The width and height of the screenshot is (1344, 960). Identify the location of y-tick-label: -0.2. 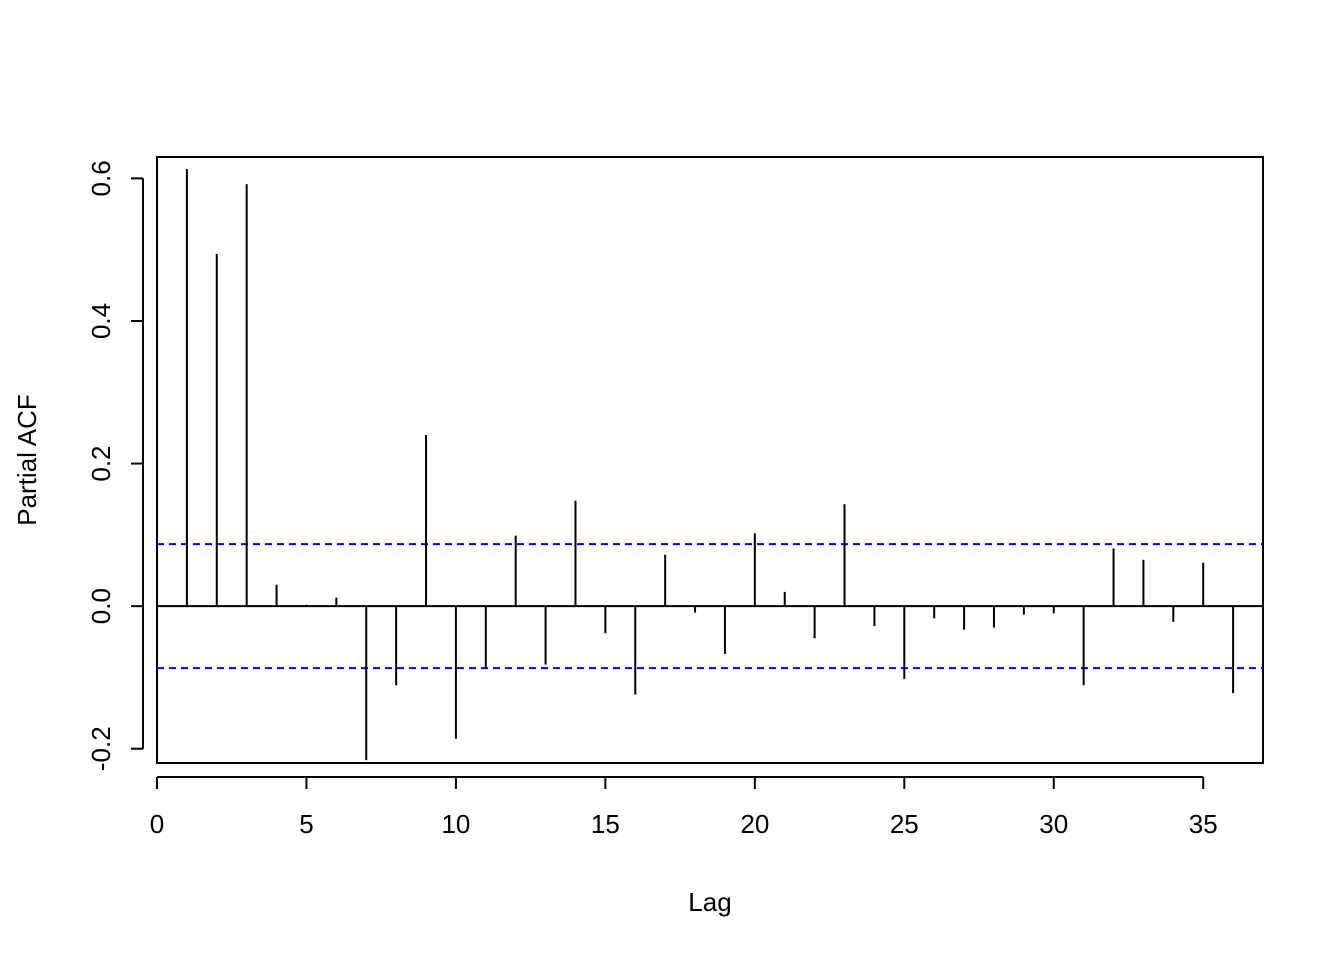
(101, 748).